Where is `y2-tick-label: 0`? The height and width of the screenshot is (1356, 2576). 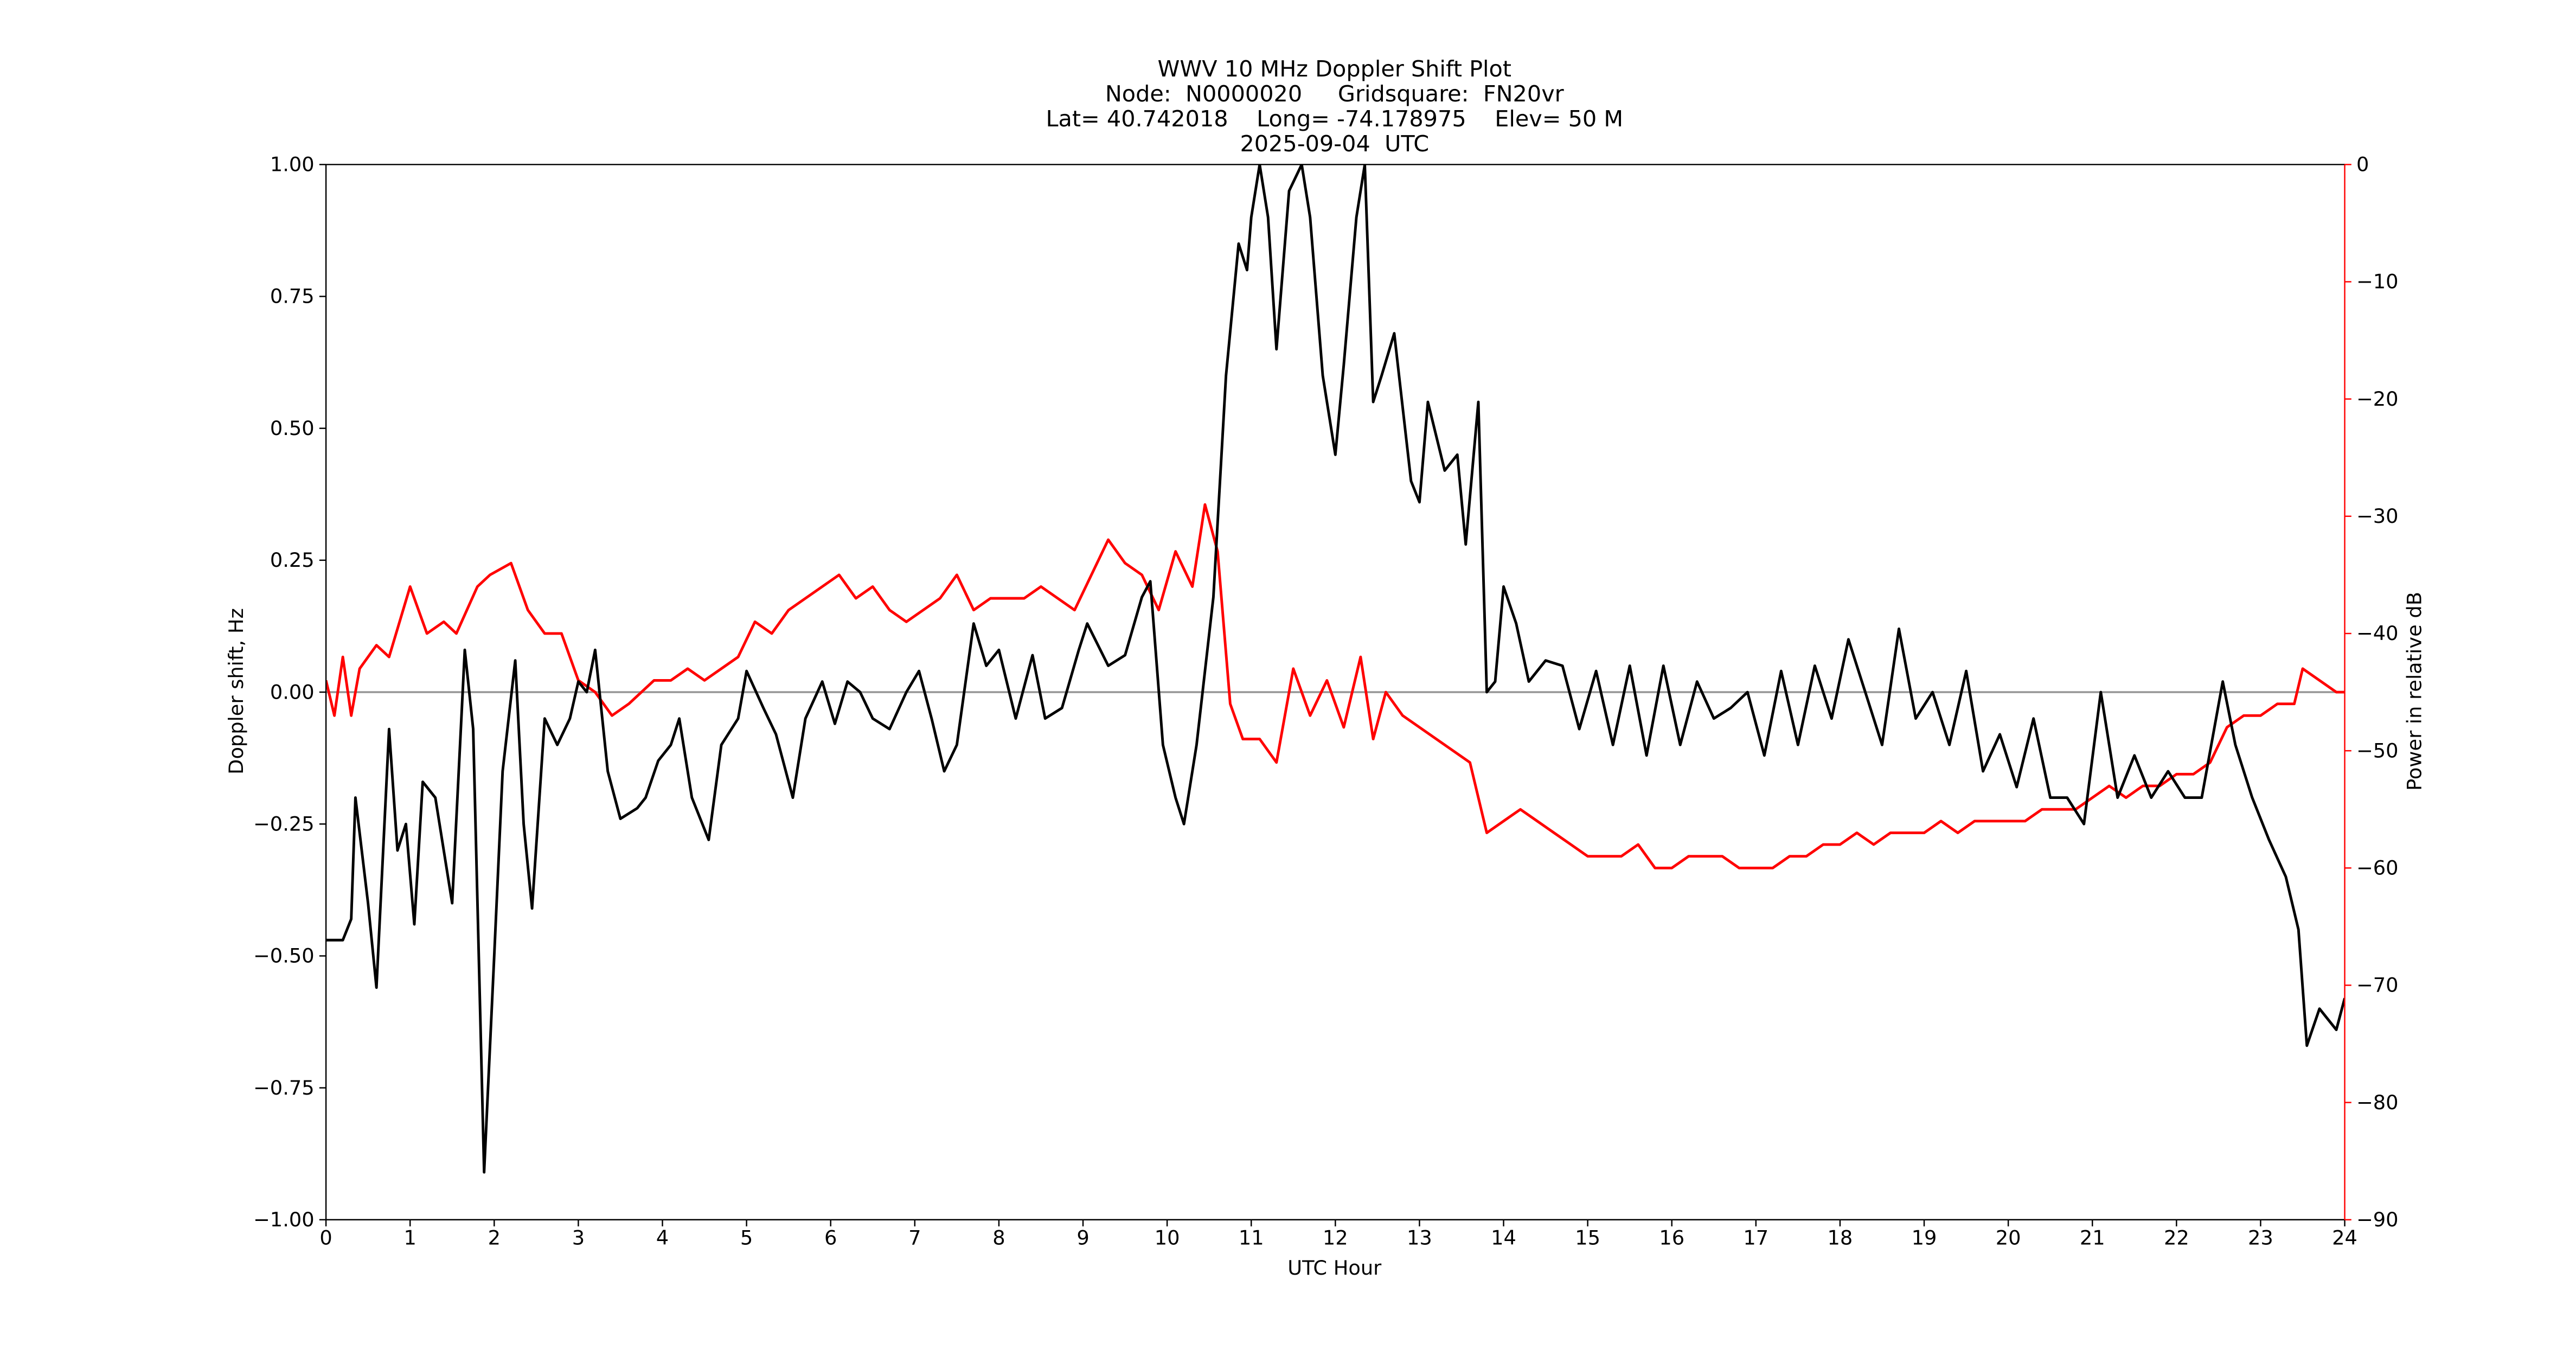
y2-tick-label: 0 is located at coordinates (2362, 164).